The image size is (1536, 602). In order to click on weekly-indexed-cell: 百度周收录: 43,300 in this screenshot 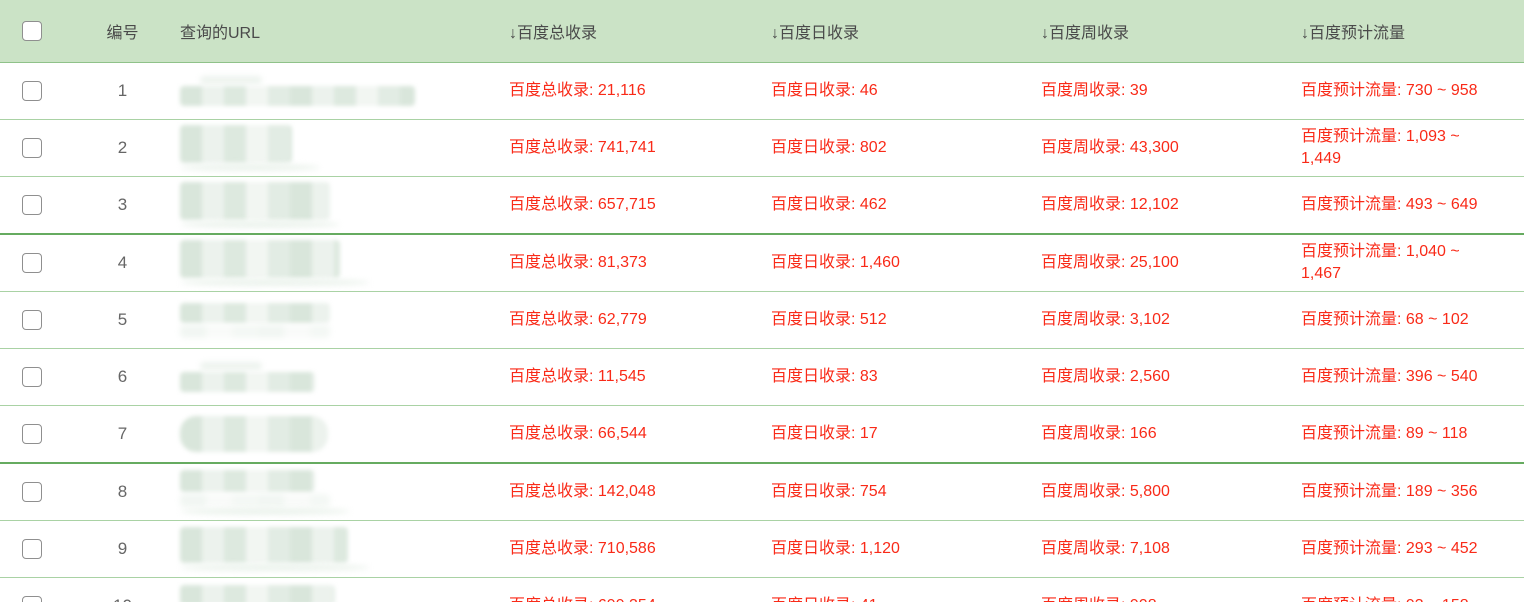, I will do `click(1159, 148)`.